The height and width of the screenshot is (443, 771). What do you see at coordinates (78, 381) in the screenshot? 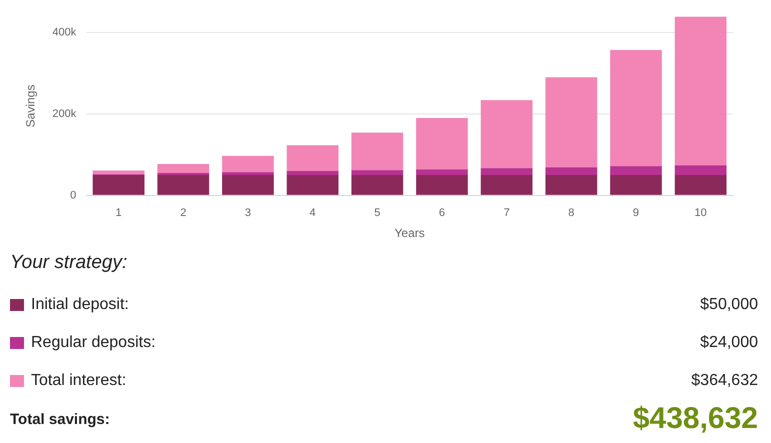
I see `legend-label: Total interest:` at bounding box center [78, 381].